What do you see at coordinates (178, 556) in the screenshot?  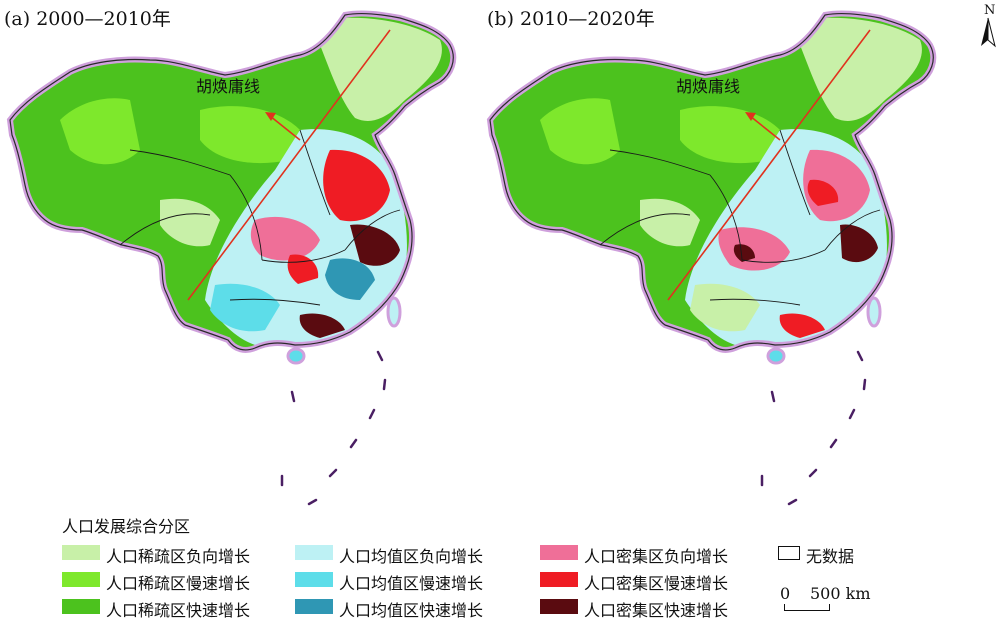 I see `legend-label: 人口稀疏区负向增长` at bounding box center [178, 556].